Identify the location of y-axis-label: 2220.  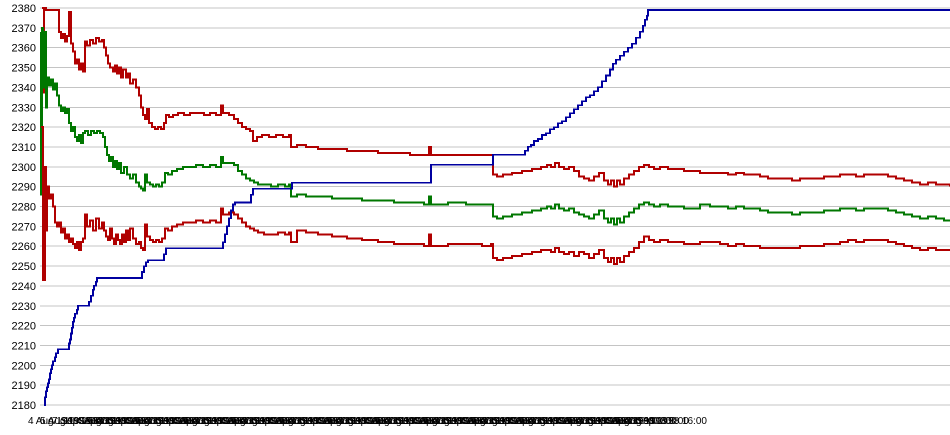
(24, 327).